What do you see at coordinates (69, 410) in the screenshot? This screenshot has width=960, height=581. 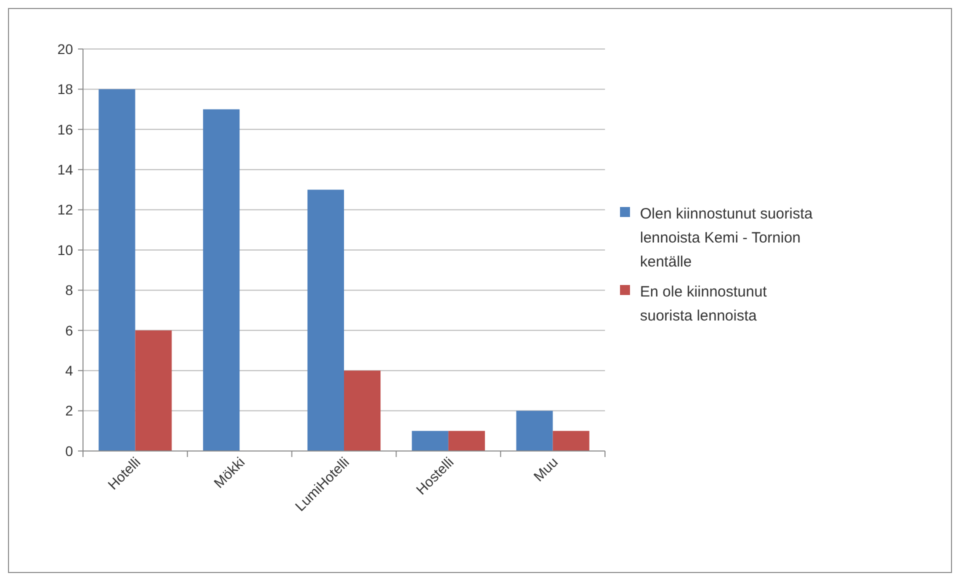 I see `y-tick-label: 2` at bounding box center [69, 410].